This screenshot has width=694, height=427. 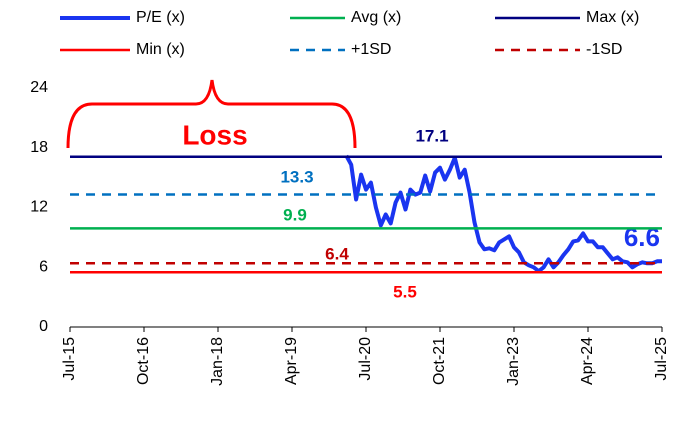 I want to click on x-tick-label: Apr-19, so click(x=291, y=361).